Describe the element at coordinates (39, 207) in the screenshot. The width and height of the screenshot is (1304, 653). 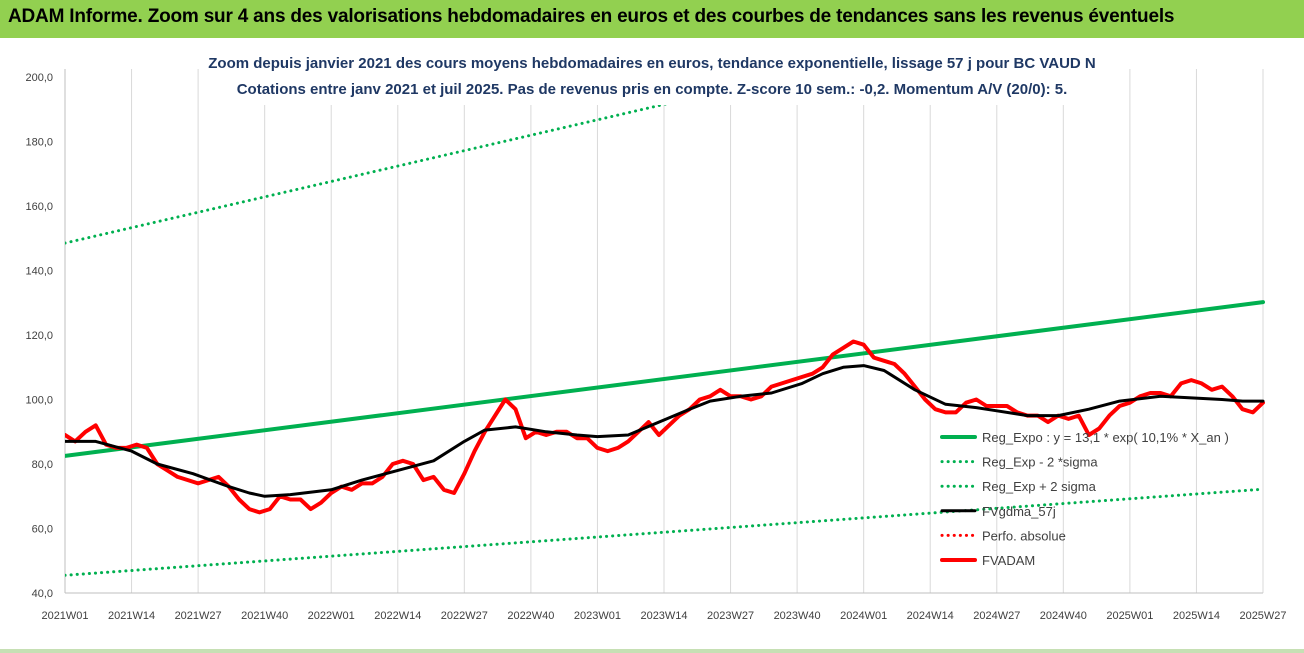
I see `y-tick-label: 160,0` at that location.